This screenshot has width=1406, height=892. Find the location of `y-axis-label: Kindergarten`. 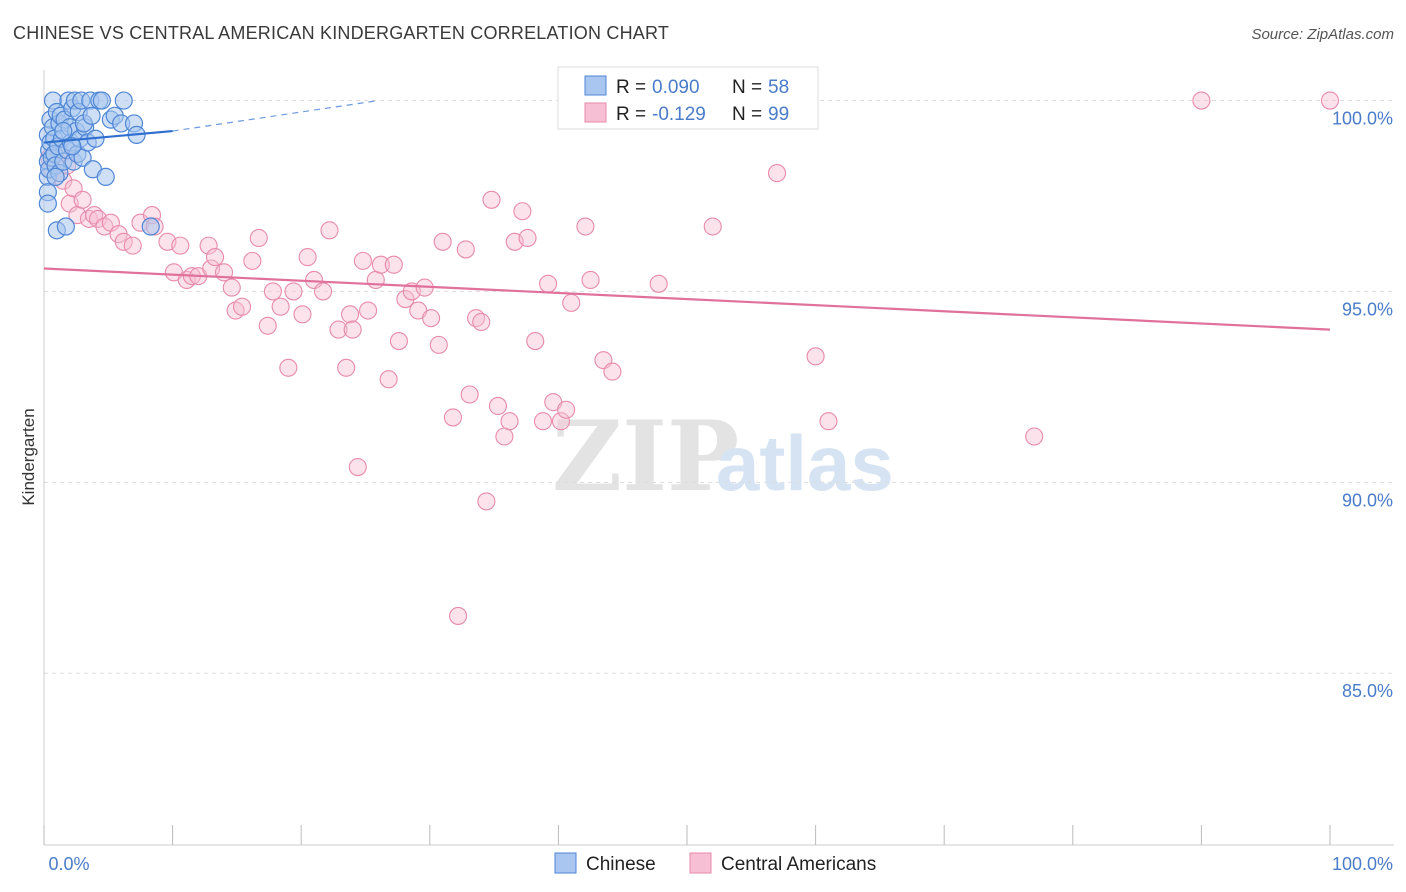

y-axis-label: Kindergarten is located at coordinates (28, 456).